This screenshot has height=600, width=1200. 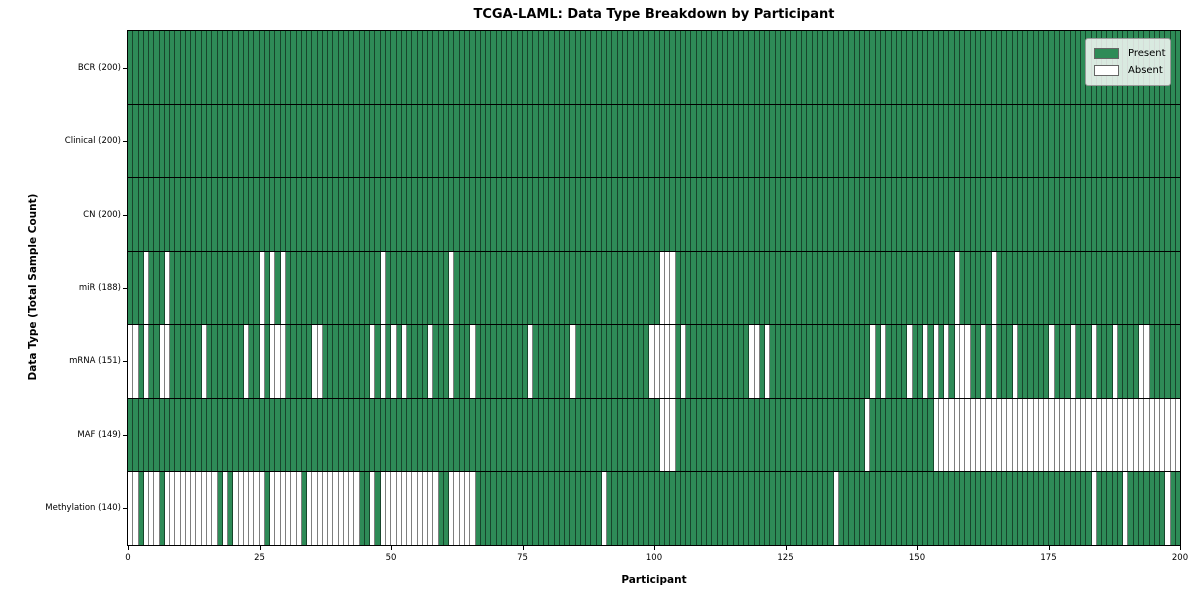 What do you see at coordinates (654, 287) in the screenshot?
I see `matrix-row-mir` at bounding box center [654, 287].